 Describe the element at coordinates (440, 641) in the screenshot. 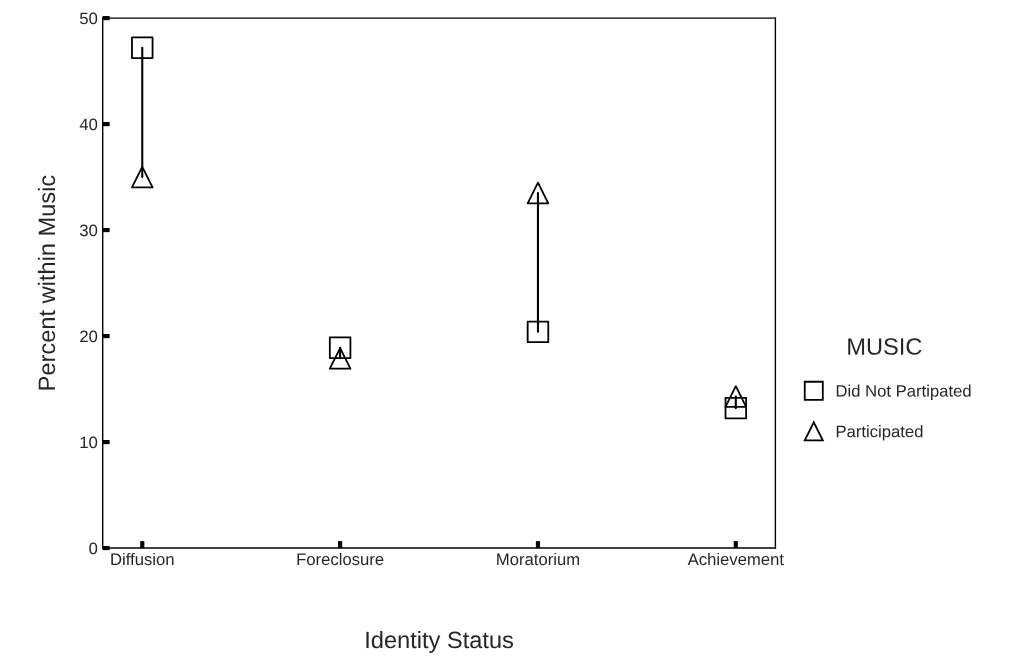

I see `x-axis-title: Identity Status` at that location.